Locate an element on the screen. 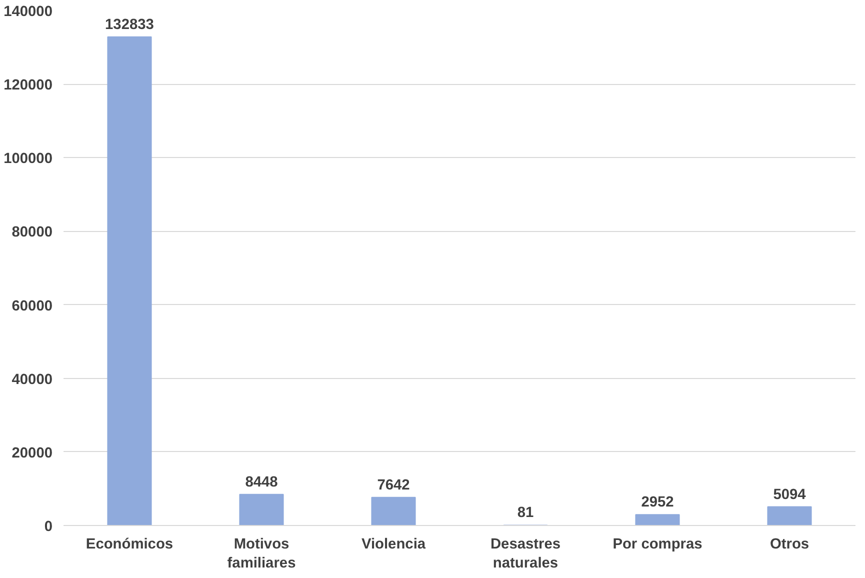 The image size is (865, 578). data-label: 7642 is located at coordinates (393, 485).